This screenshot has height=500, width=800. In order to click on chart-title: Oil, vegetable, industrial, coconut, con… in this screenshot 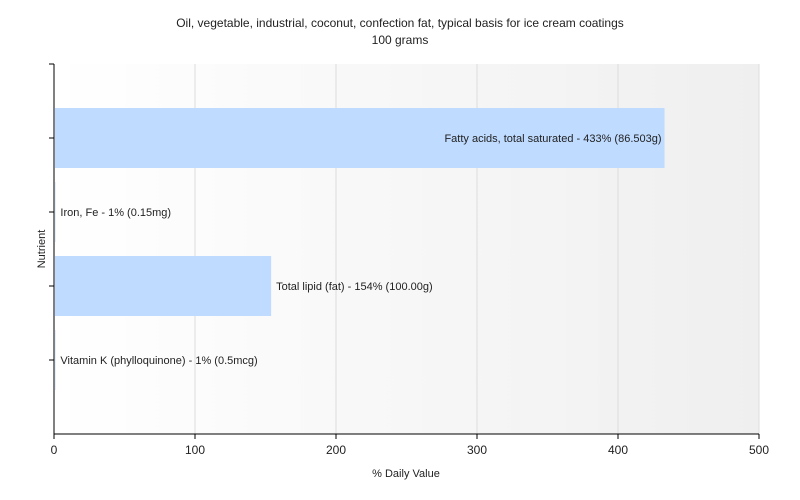, I will do `click(400, 23)`.